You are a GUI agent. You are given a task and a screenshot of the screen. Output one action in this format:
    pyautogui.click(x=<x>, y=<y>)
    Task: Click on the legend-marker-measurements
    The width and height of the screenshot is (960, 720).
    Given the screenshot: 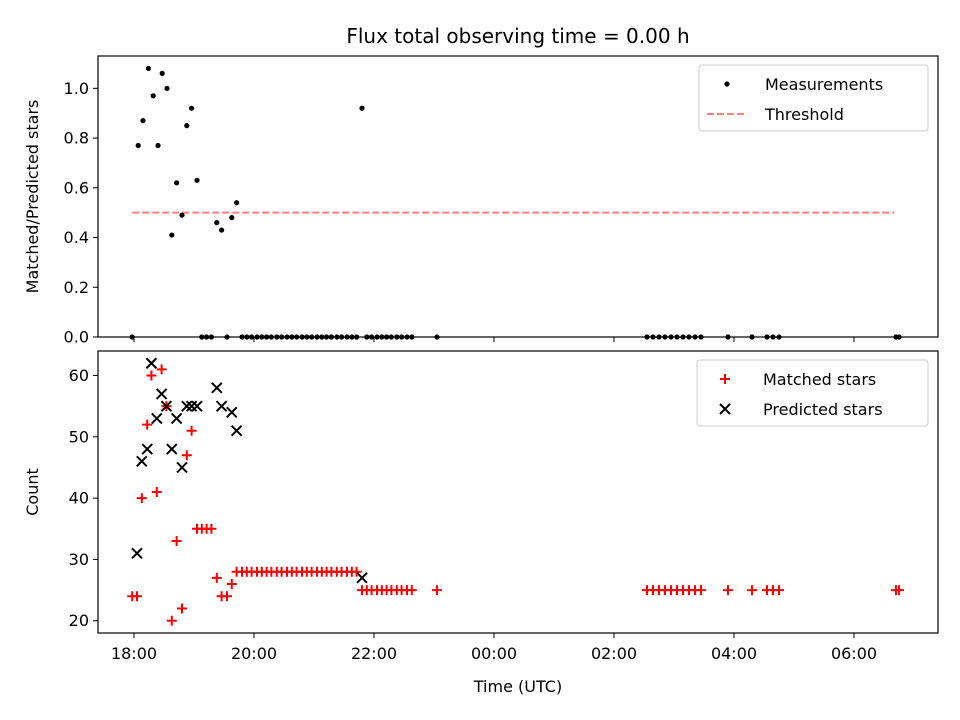 What is the action you would take?
    pyautogui.click(x=727, y=84)
    